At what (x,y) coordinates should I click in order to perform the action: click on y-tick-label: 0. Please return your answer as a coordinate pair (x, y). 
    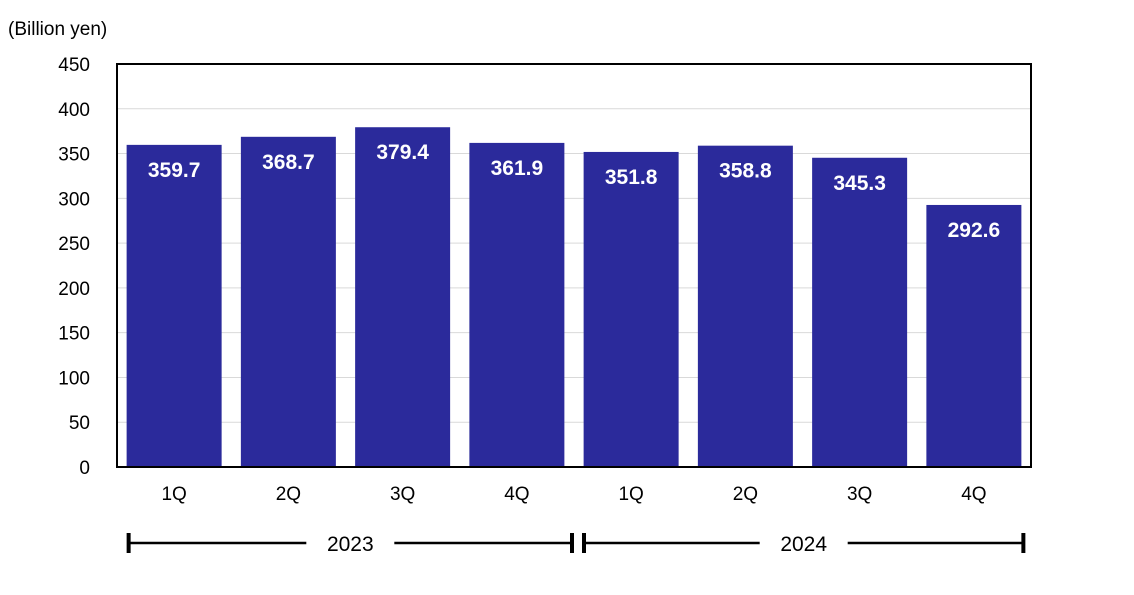
    Looking at the image, I should click on (84, 468).